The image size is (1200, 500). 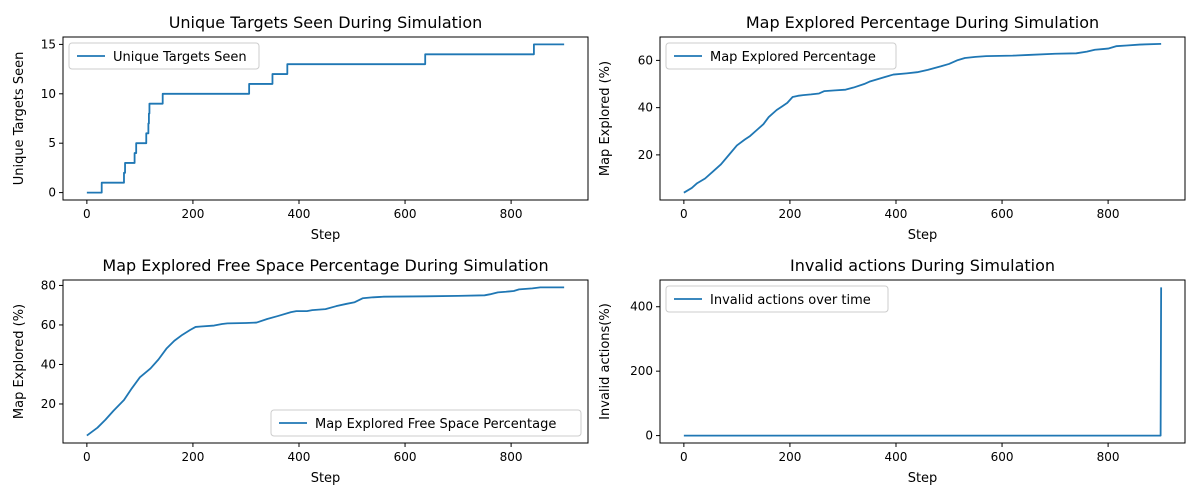 I want to click on legend: Unique Targets Seen, so click(x=164, y=56).